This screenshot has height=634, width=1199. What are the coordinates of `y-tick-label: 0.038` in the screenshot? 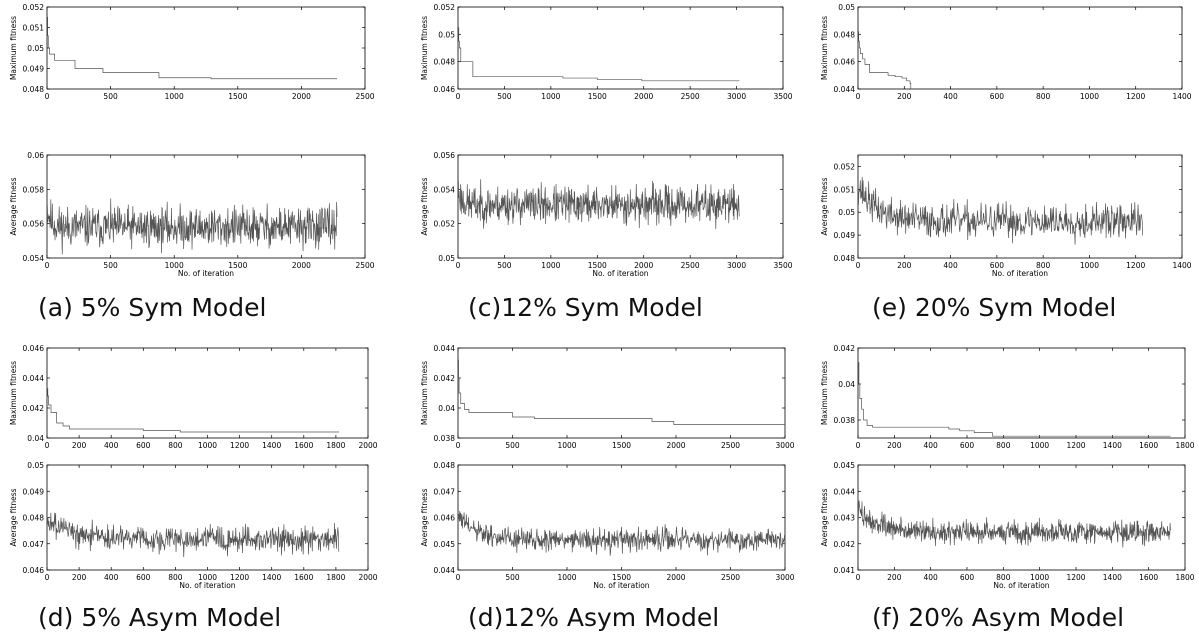 It's located at (845, 420).